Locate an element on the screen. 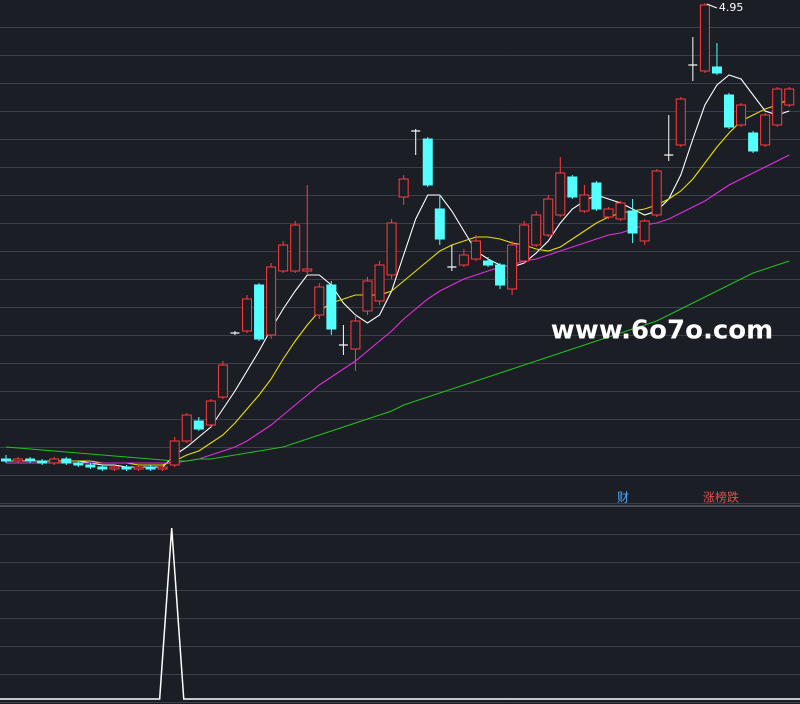 Image resolution: width=800 pixels, height=704 pixels. signal-marker: 财 is located at coordinates (623, 498).